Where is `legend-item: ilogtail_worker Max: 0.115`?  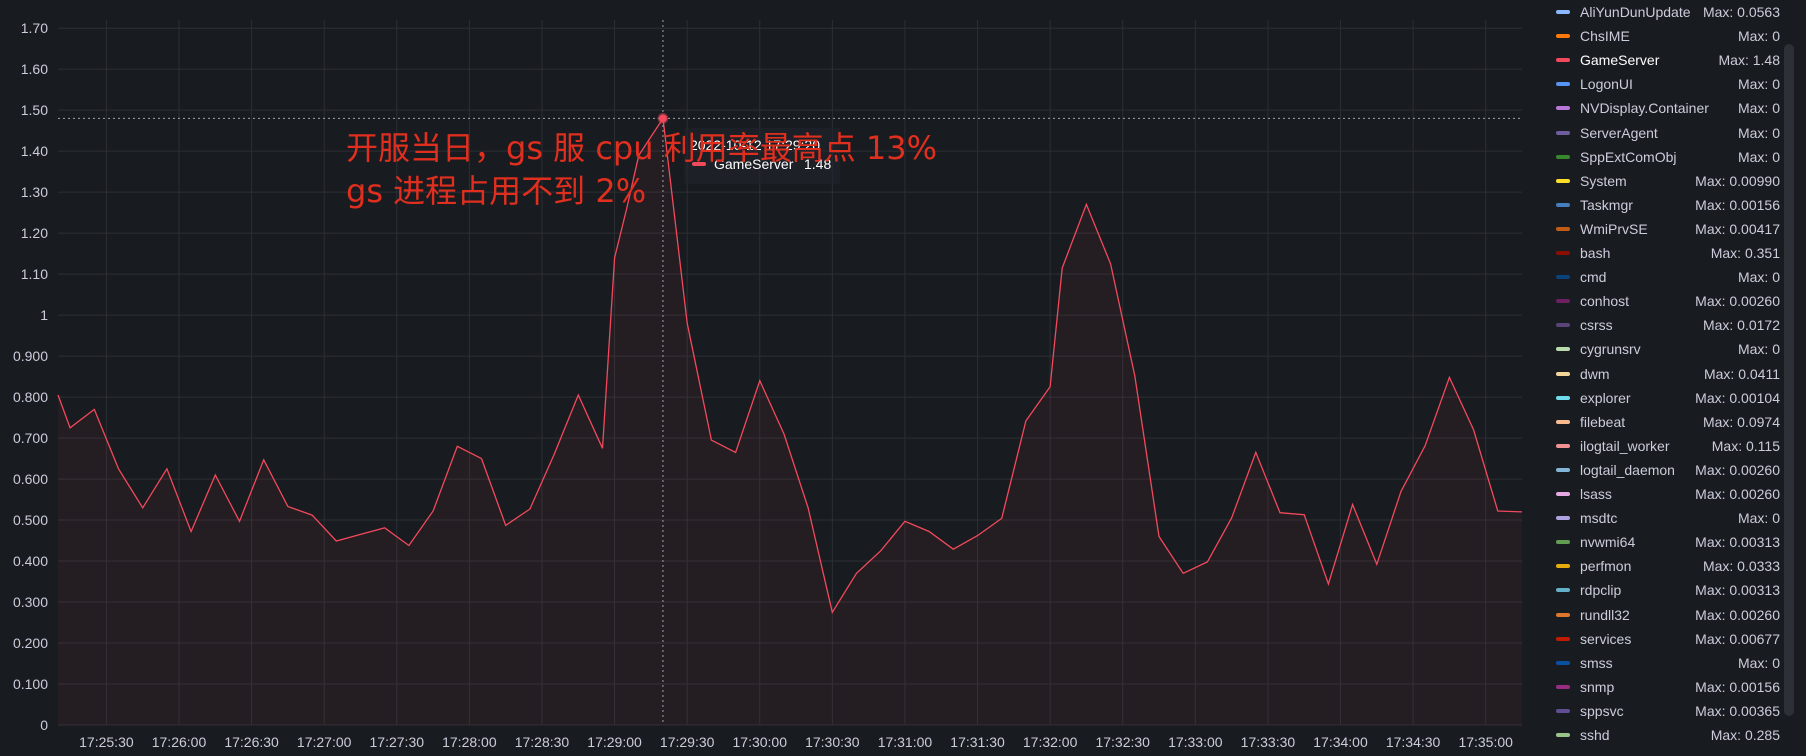
legend-item: ilogtail_worker Max: 0.115 is located at coordinates (1668, 446).